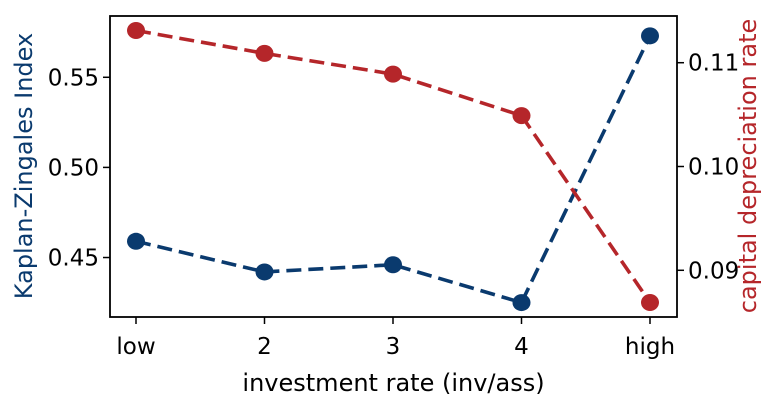 This screenshot has width=767, height=400. Describe the element at coordinates (393, 383) in the screenshot. I see `x-axis-label: investment rate (inv/ass)` at that location.